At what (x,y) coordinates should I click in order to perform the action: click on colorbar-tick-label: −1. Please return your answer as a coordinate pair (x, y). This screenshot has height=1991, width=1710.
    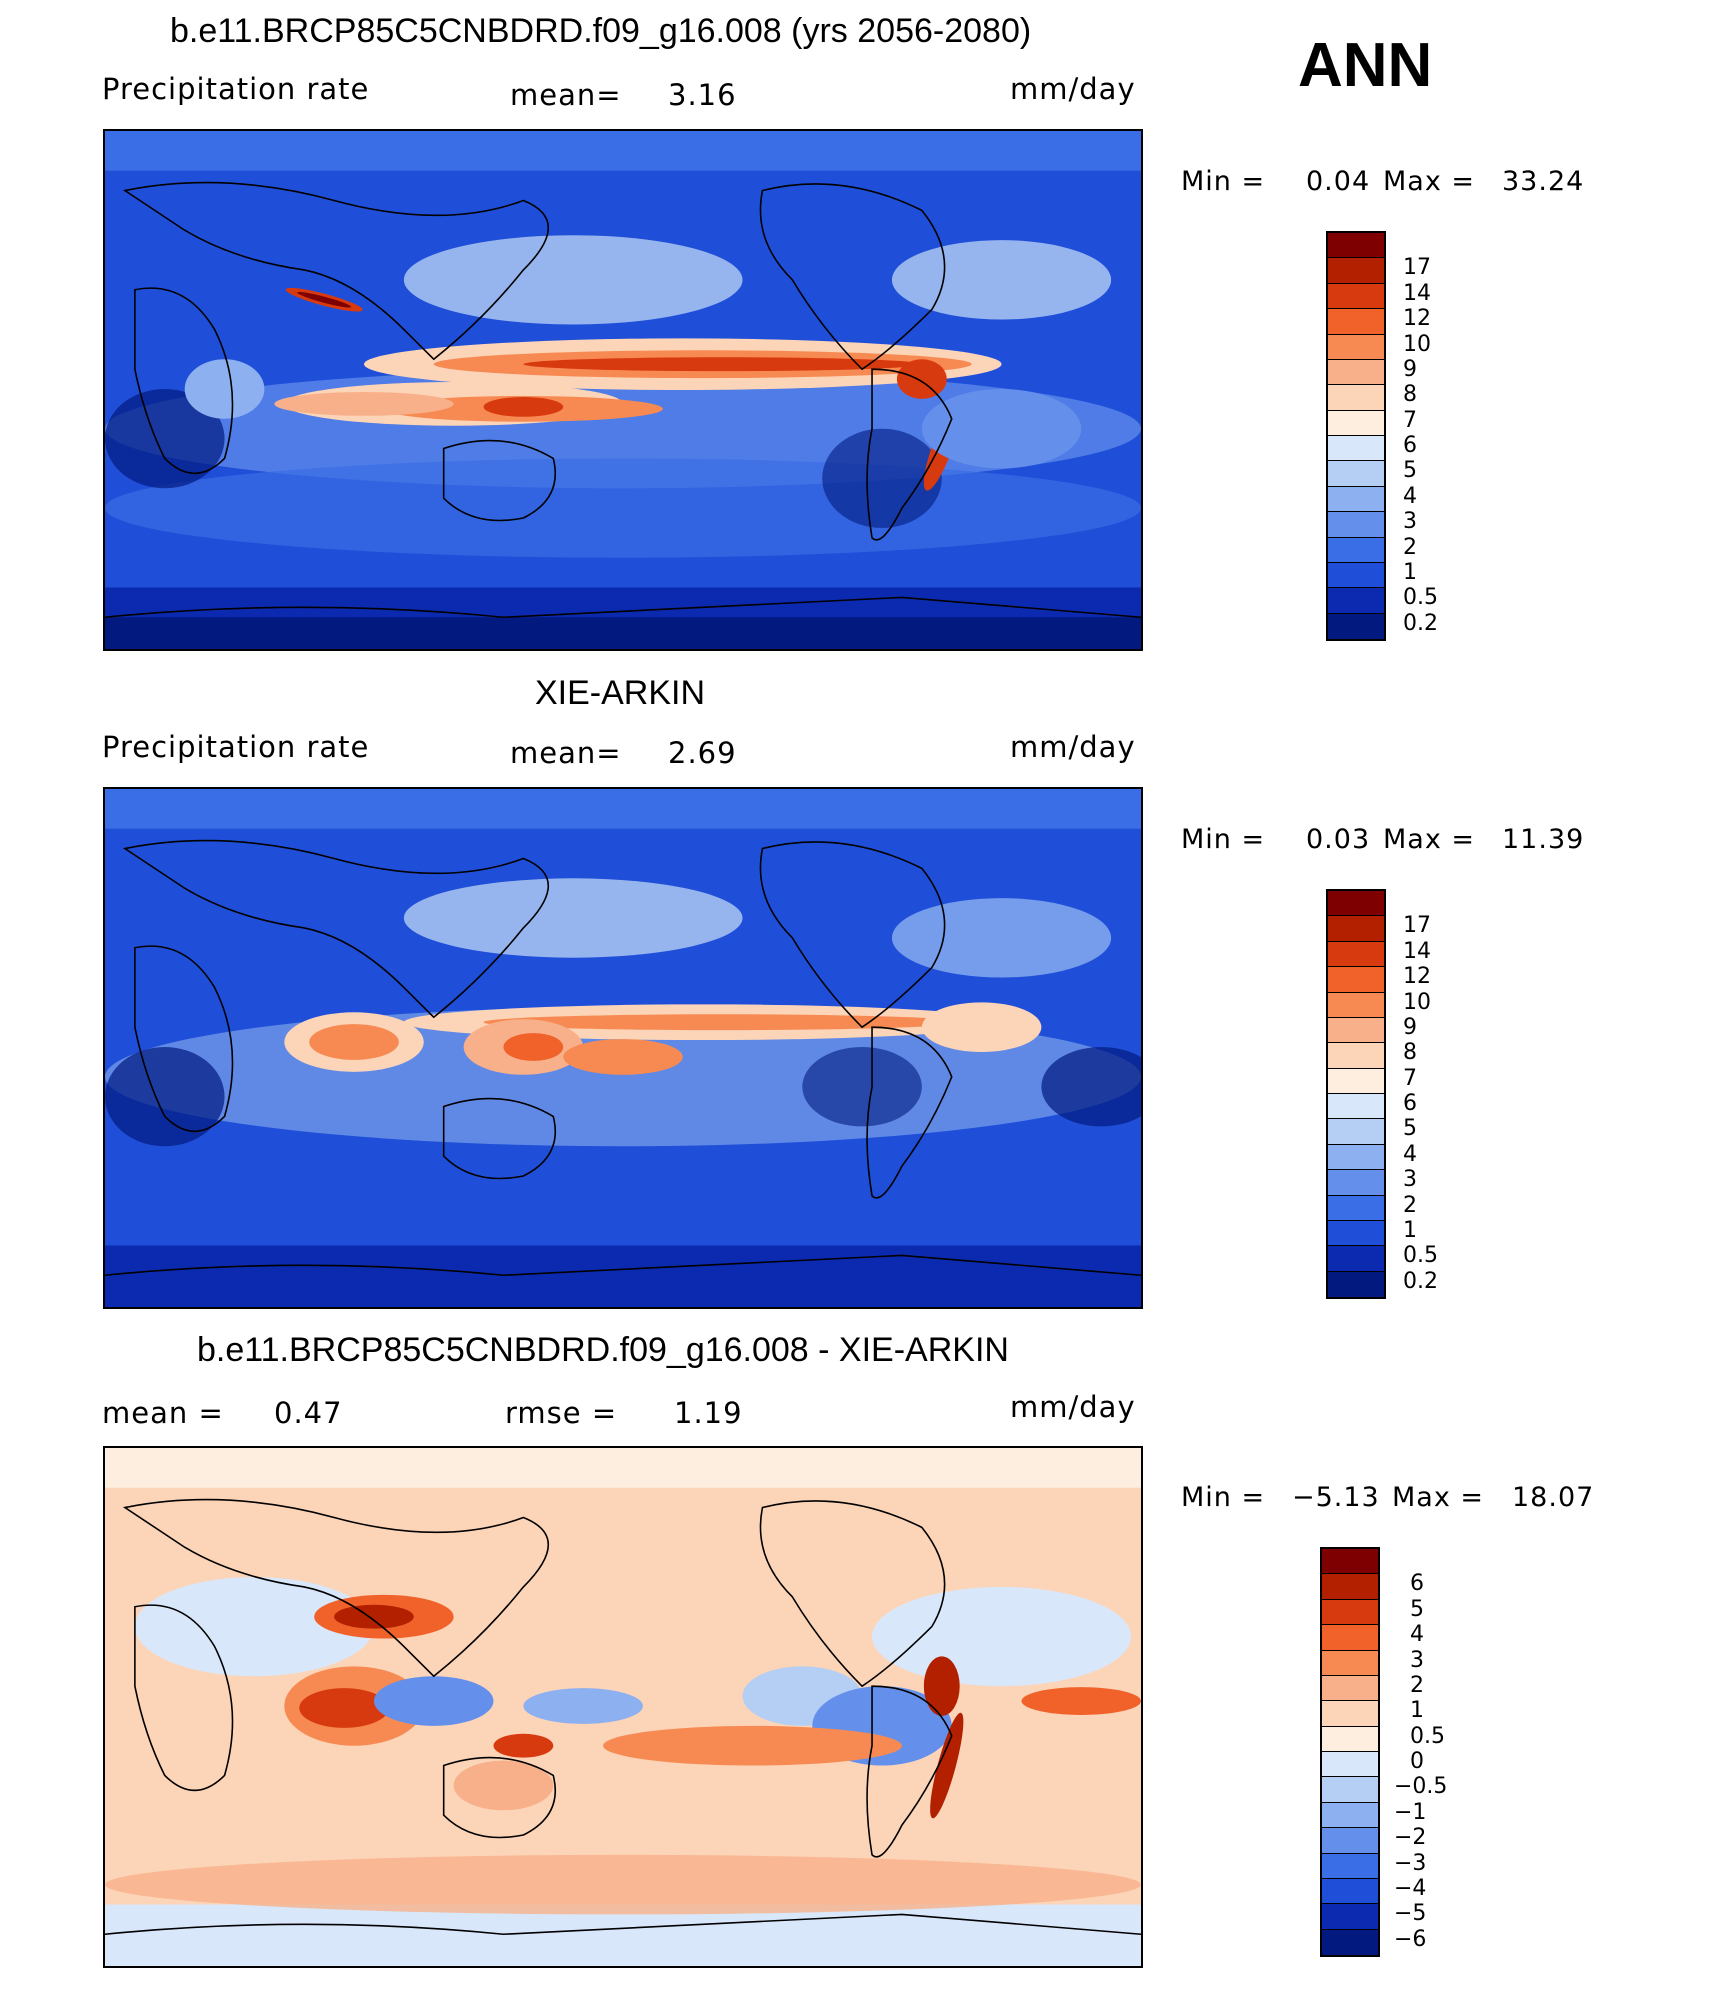
    Looking at the image, I should click on (1410, 1812).